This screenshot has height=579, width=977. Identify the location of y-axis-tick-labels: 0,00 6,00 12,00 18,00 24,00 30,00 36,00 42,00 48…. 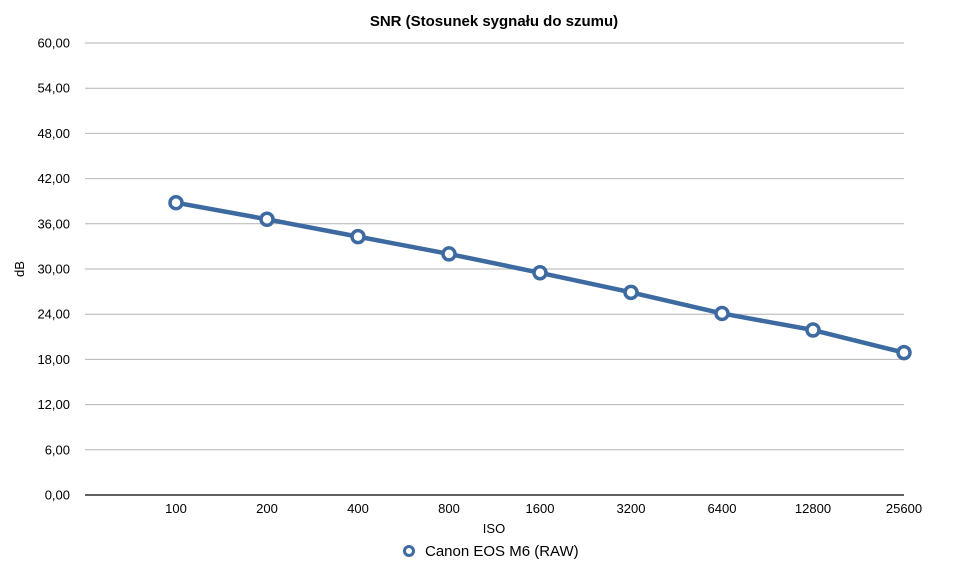
(53, 269).